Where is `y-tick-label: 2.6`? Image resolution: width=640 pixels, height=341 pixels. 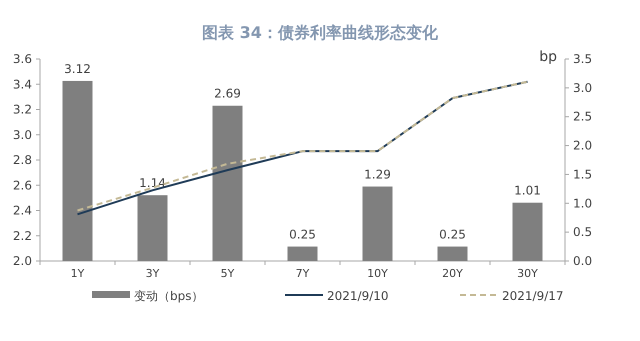
y-tick-label: 2.6 is located at coordinates (22, 185).